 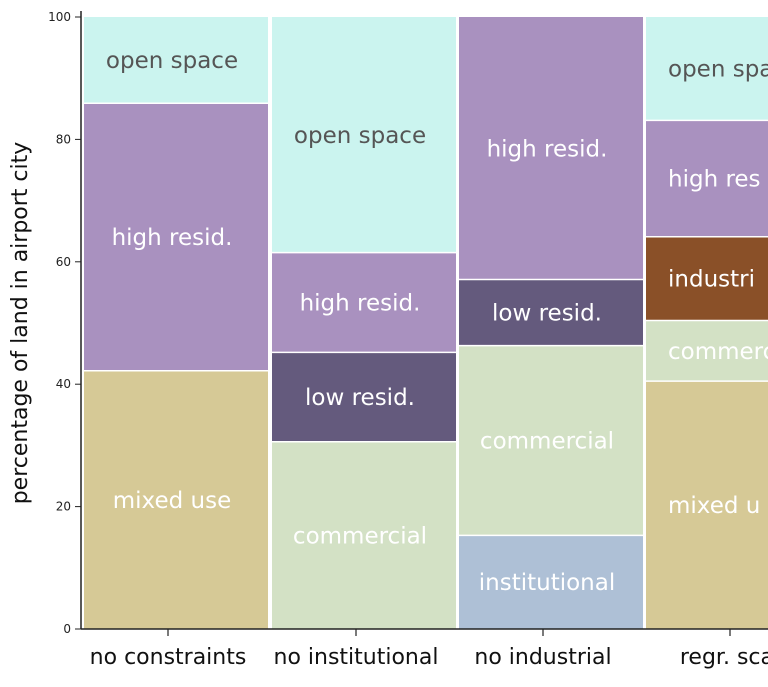 What do you see at coordinates (547, 149) in the screenshot?
I see `segment-label-no-industrial-high-resid: high resid.` at bounding box center [547, 149].